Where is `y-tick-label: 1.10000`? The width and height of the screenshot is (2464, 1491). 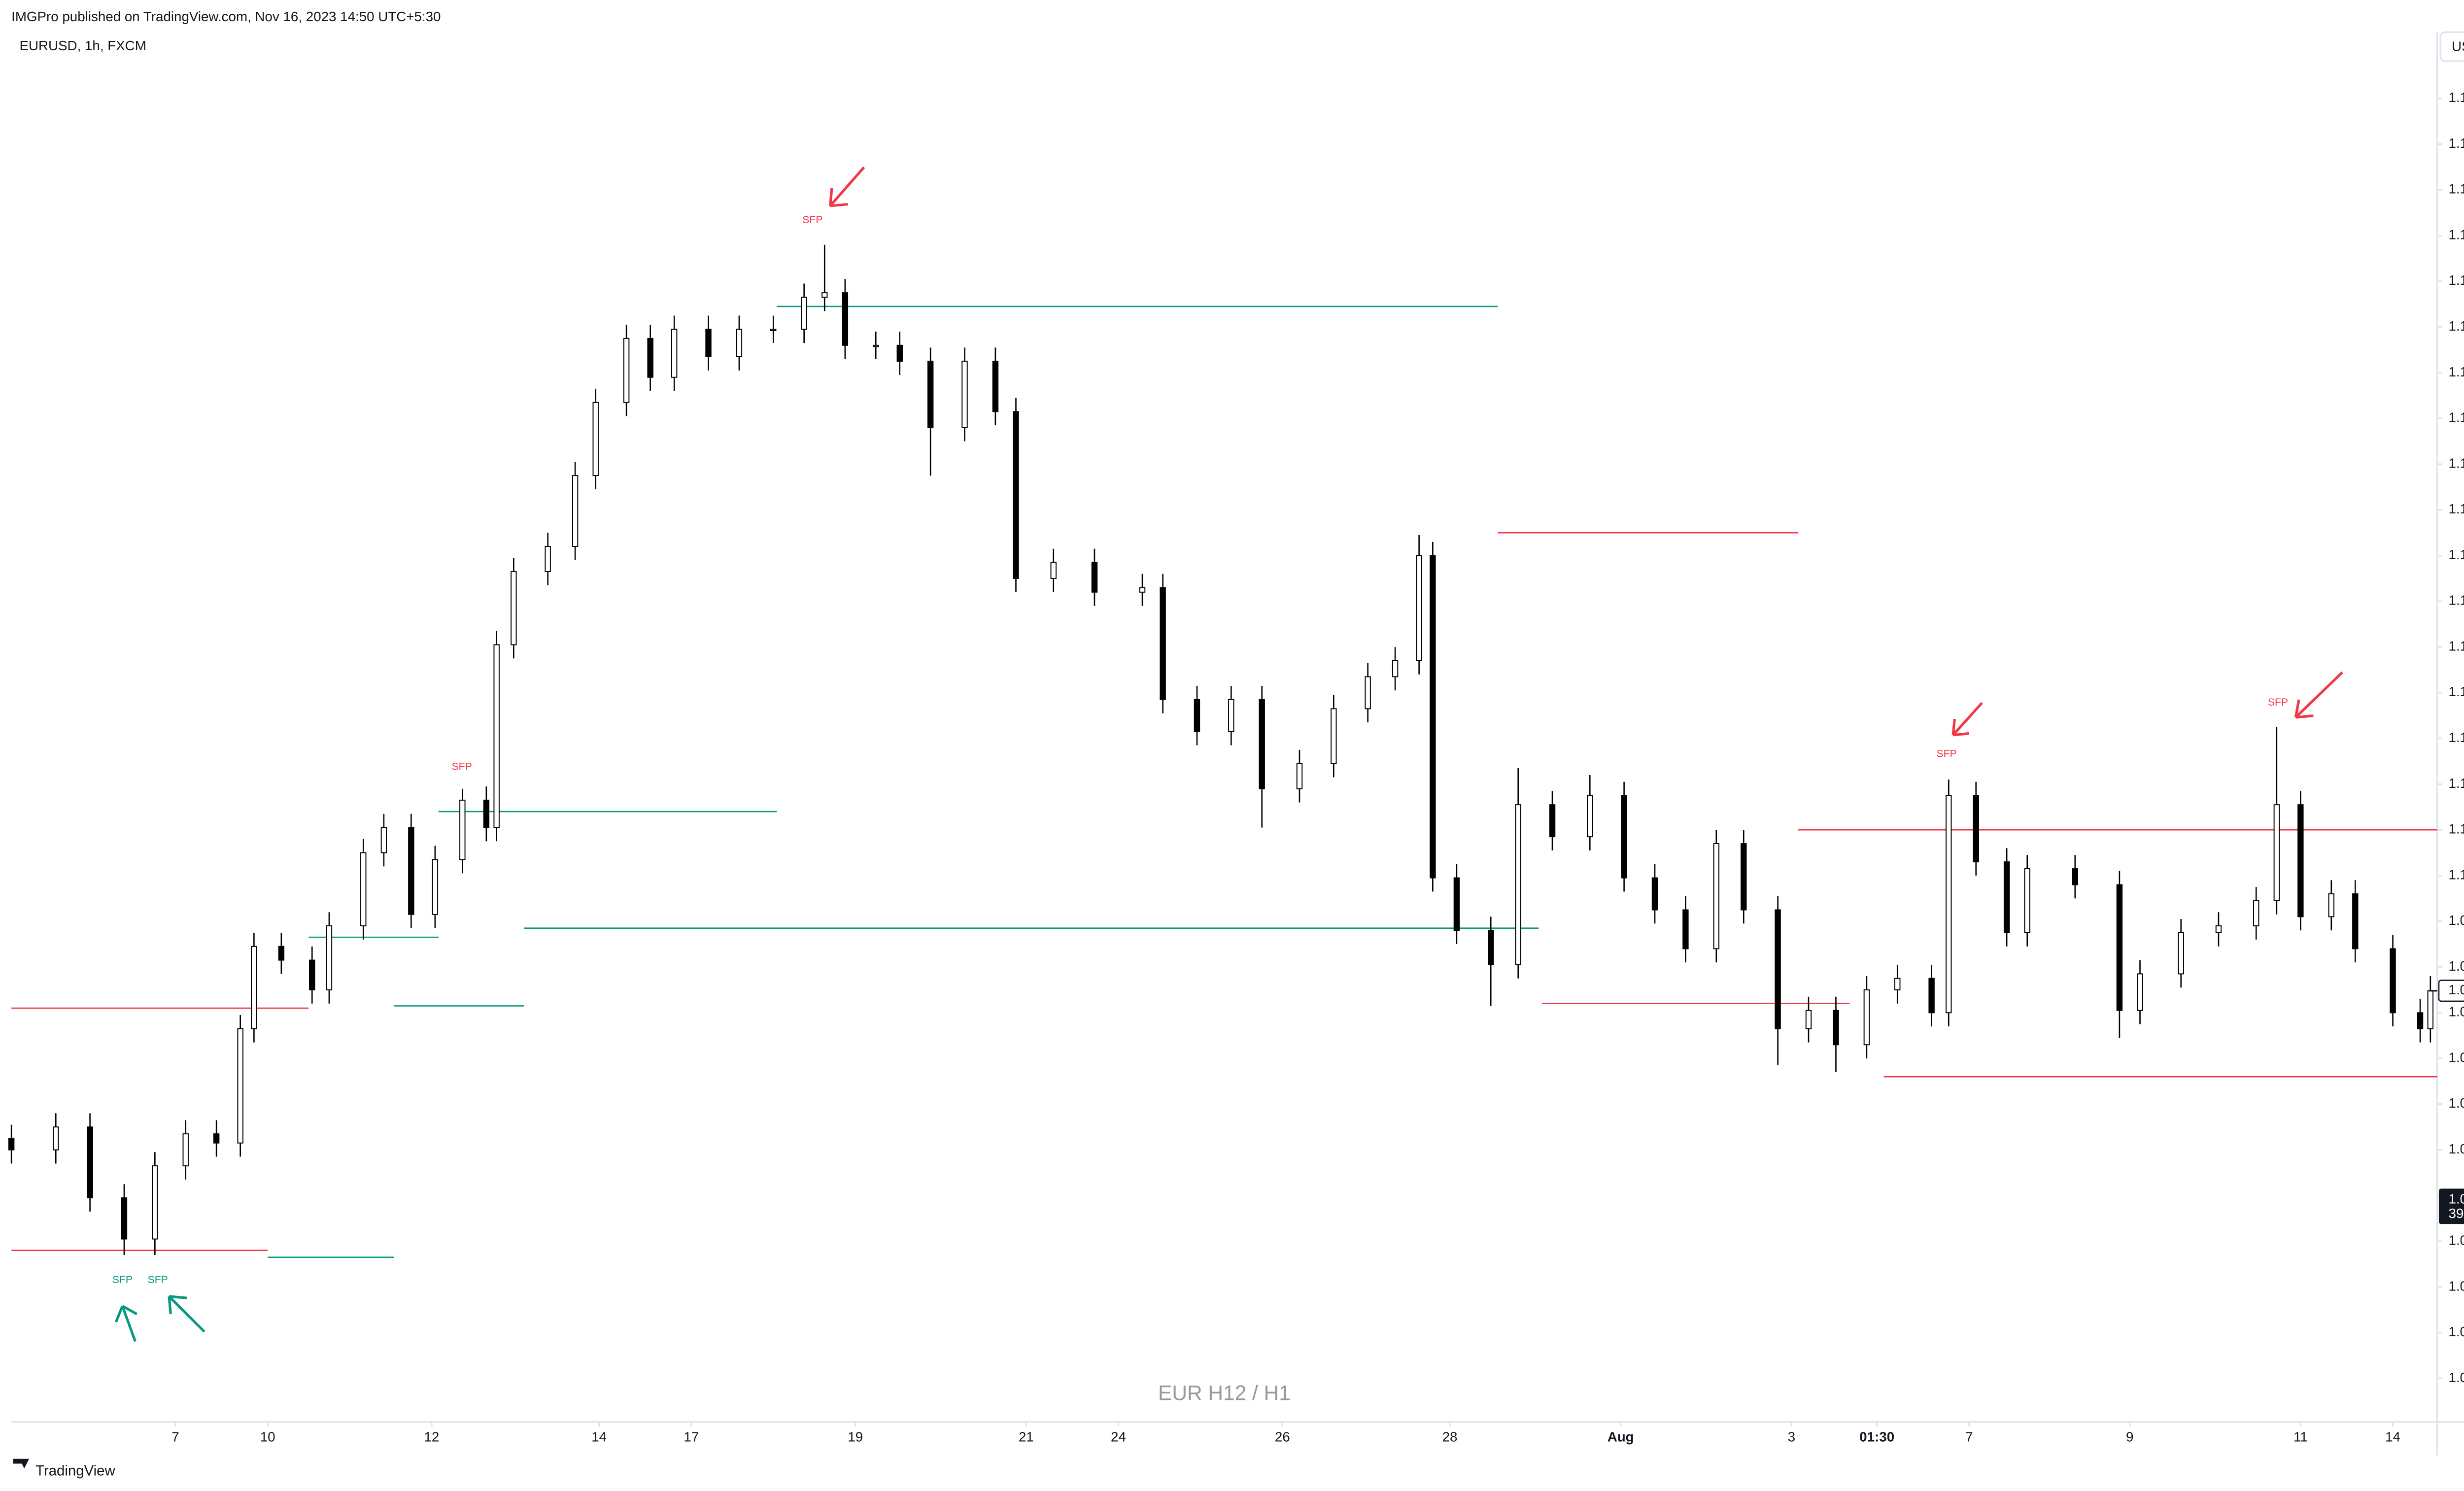 y-tick-label: 1.10000 is located at coordinates (2456, 874).